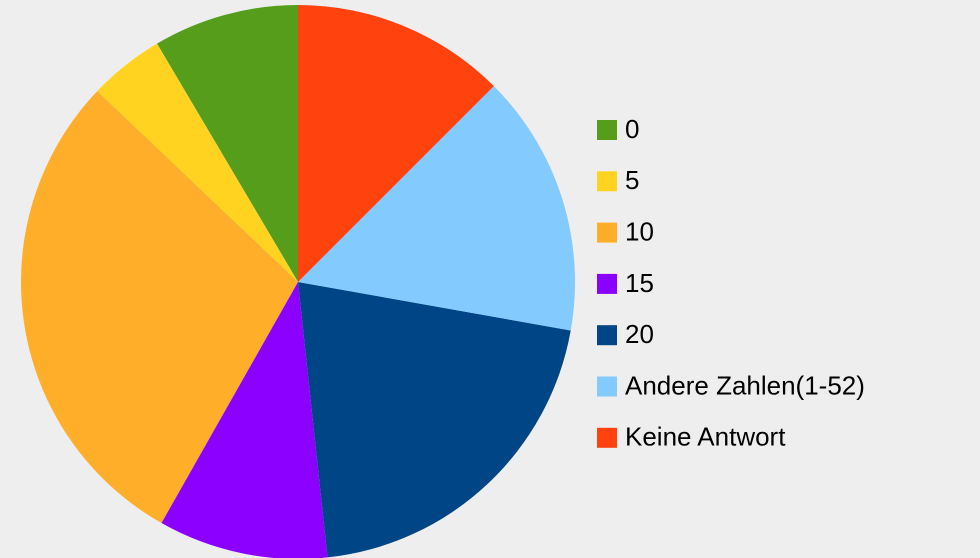 The width and height of the screenshot is (980, 558). What do you see at coordinates (632, 129) in the screenshot?
I see `legend-label: 0` at bounding box center [632, 129].